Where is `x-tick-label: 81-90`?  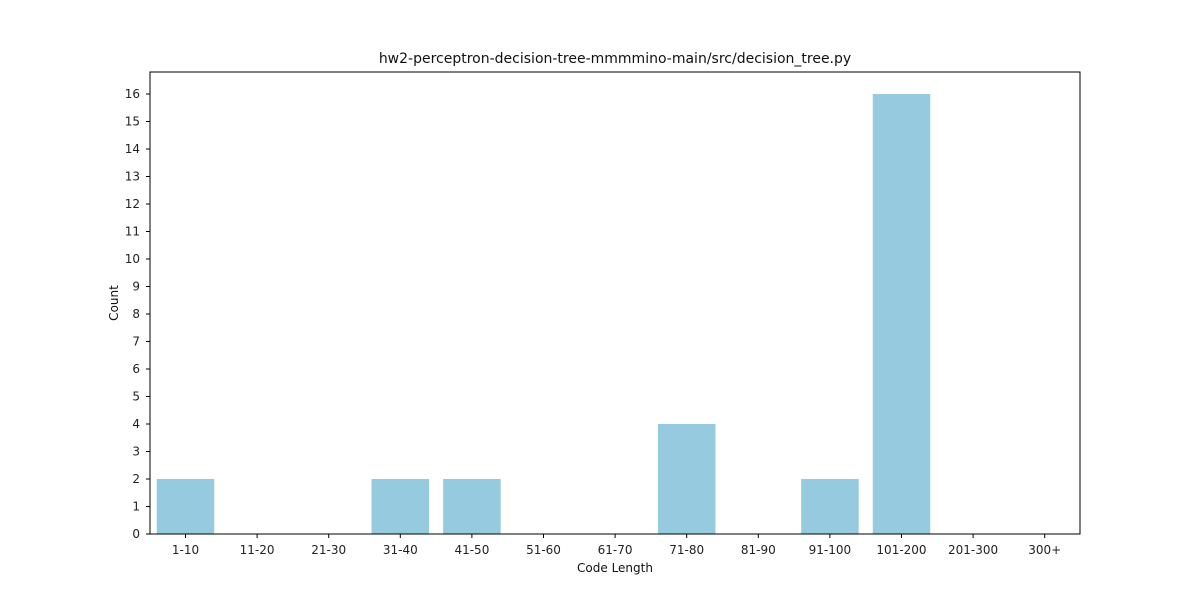
x-tick-label: 81-90 is located at coordinates (758, 550).